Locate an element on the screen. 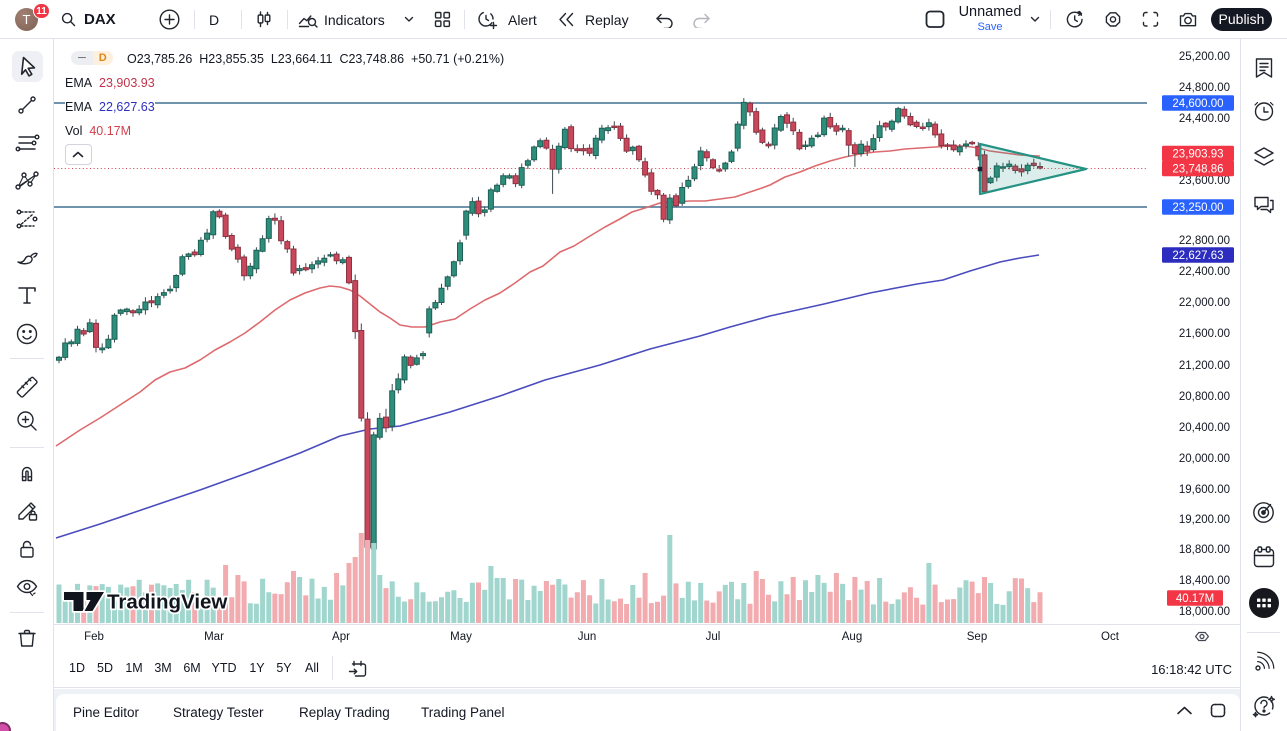 The image size is (1287, 731). svg-text: TradingView is located at coordinates (167, 602).